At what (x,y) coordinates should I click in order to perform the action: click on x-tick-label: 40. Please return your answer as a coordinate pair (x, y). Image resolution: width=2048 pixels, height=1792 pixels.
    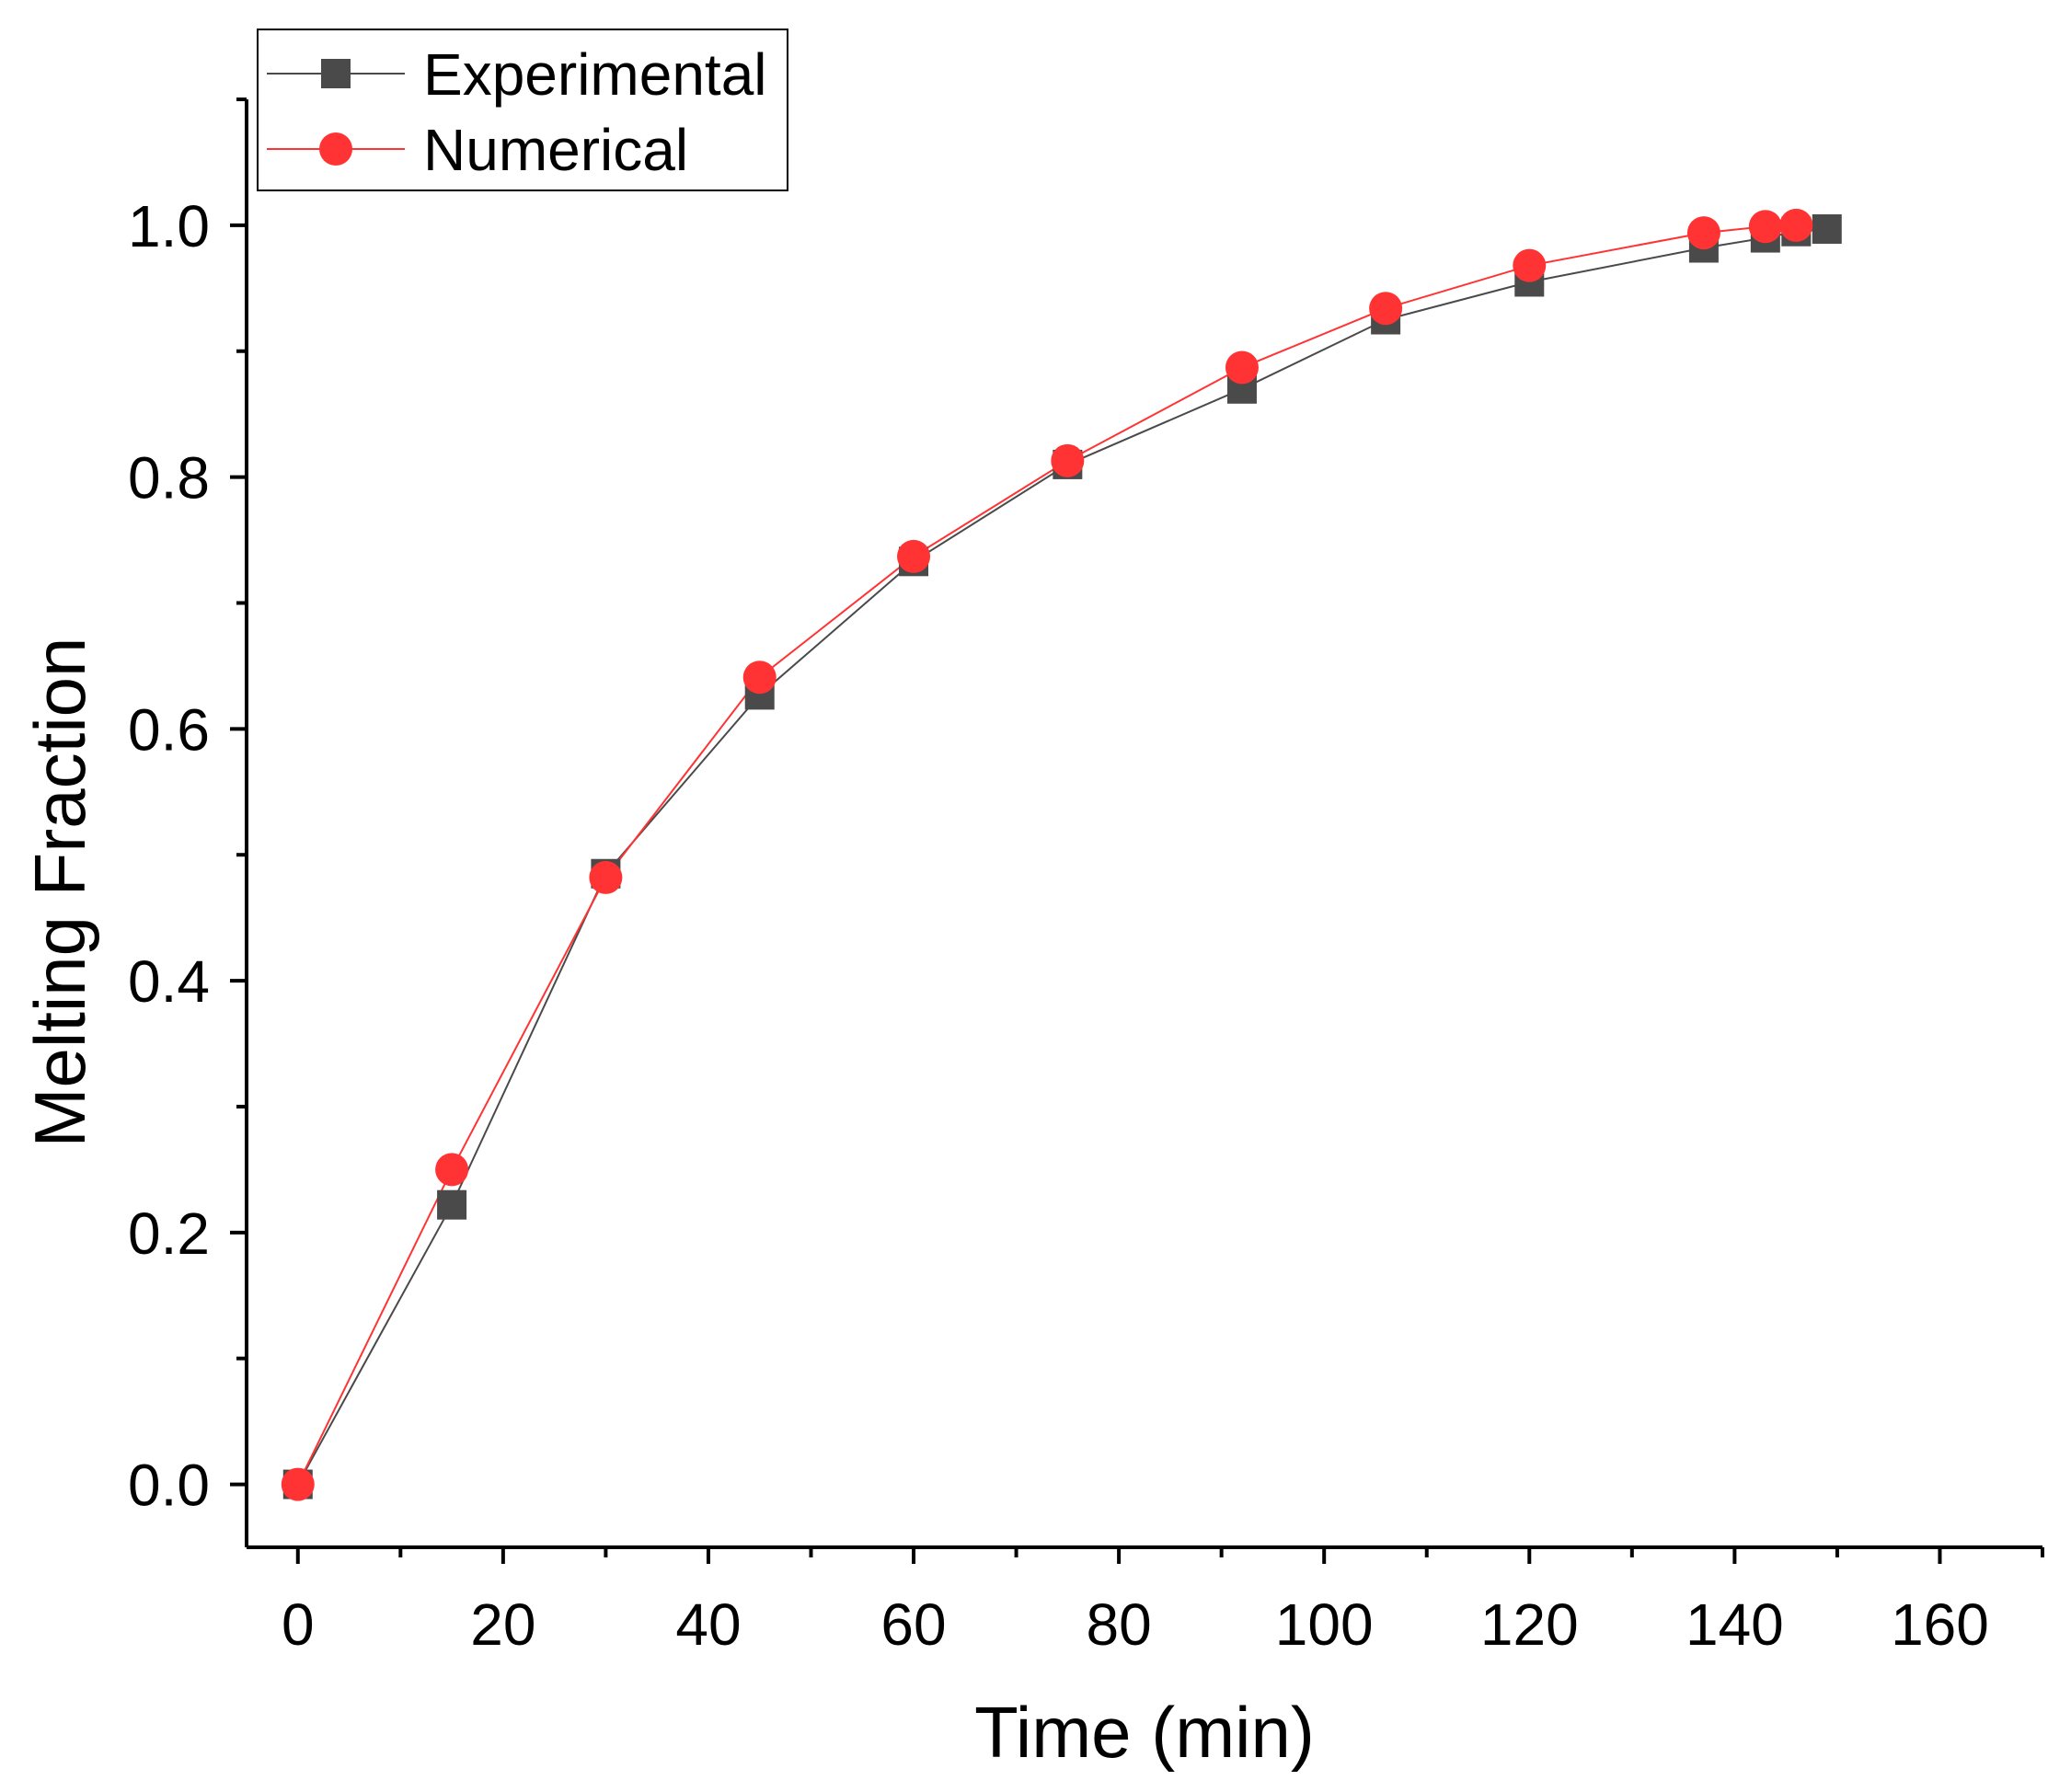
    Looking at the image, I should click on (708, 1624).